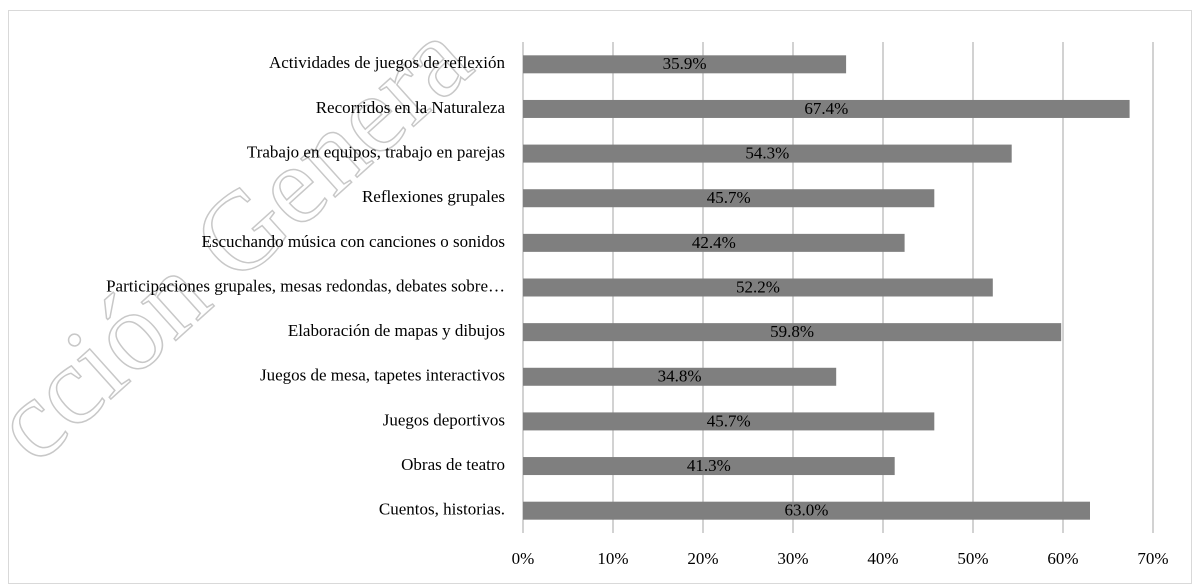  I want to click on data-label: 35.9%, so click(685, 63).